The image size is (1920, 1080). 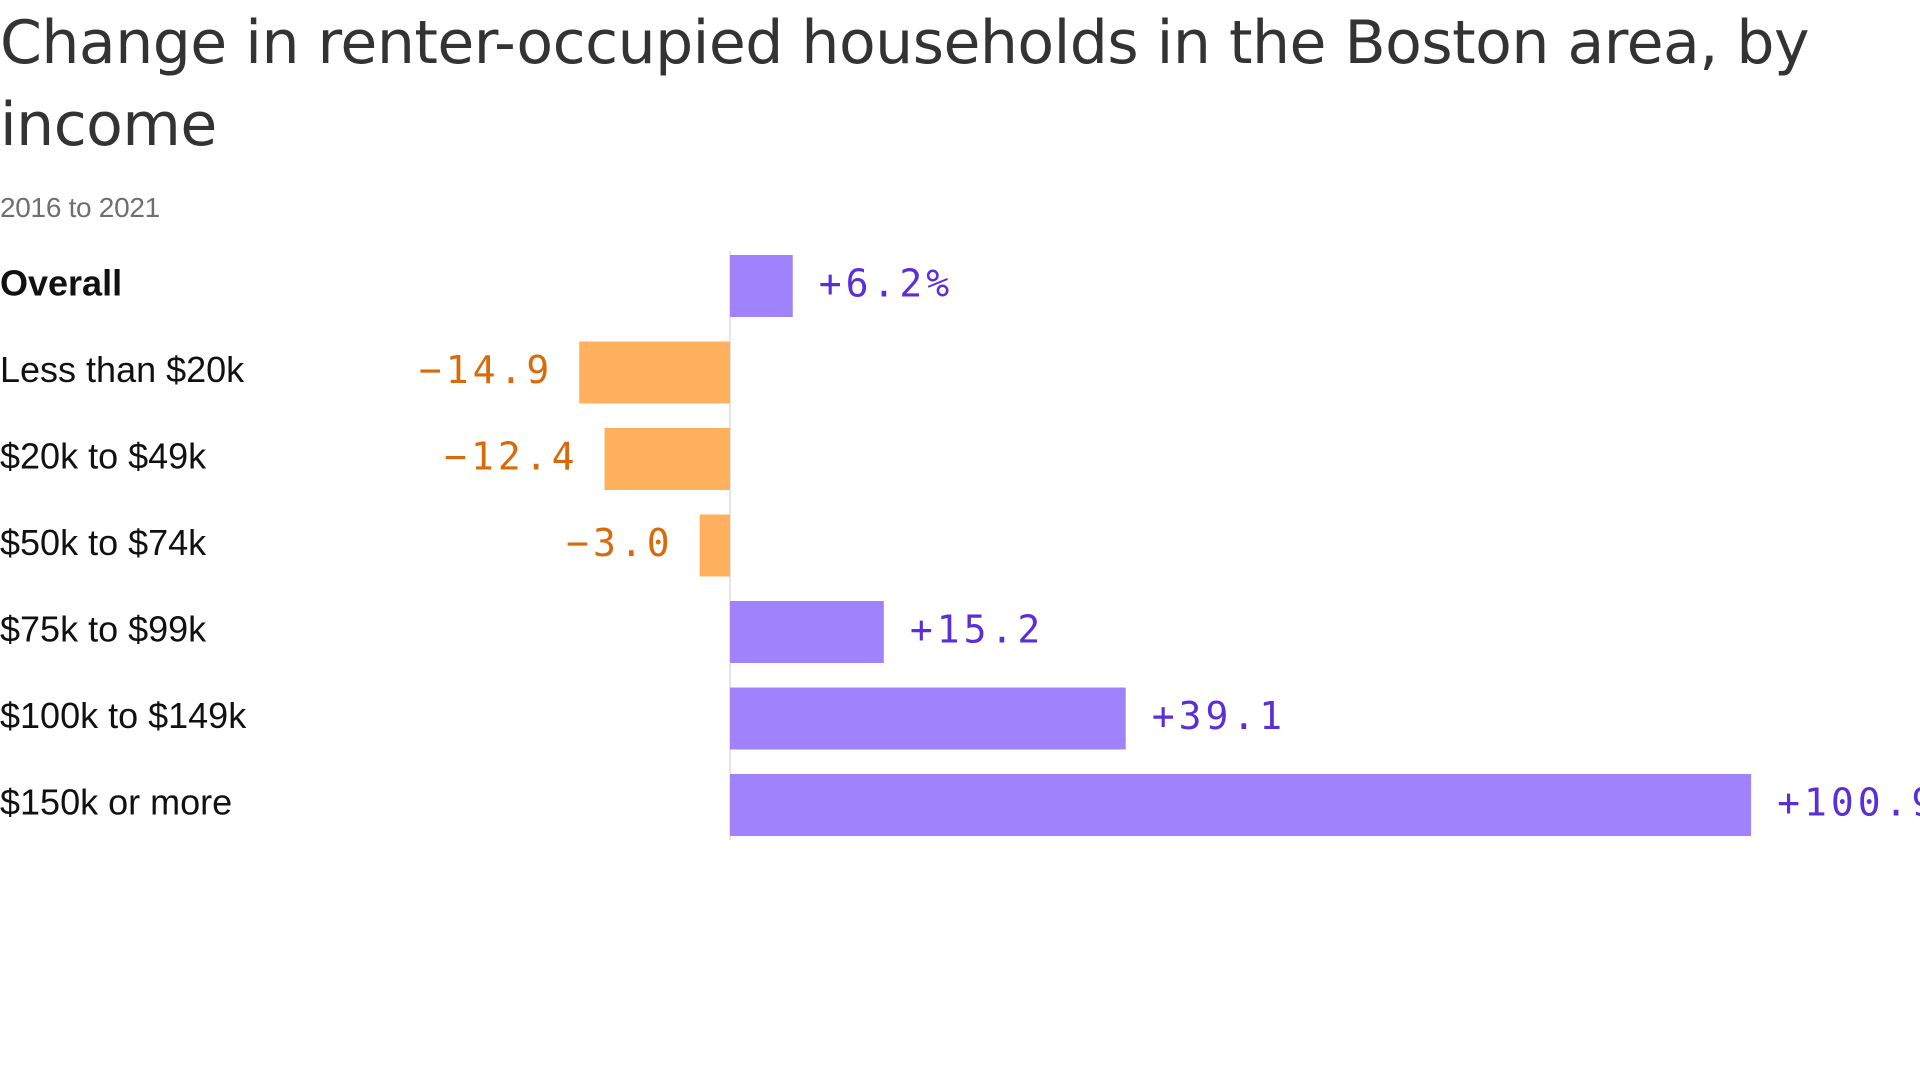 What do you see at coordinates (103, 456) in the screenshot?
I see `category-label: $20k to $49k` at bounding box center [103, 456].